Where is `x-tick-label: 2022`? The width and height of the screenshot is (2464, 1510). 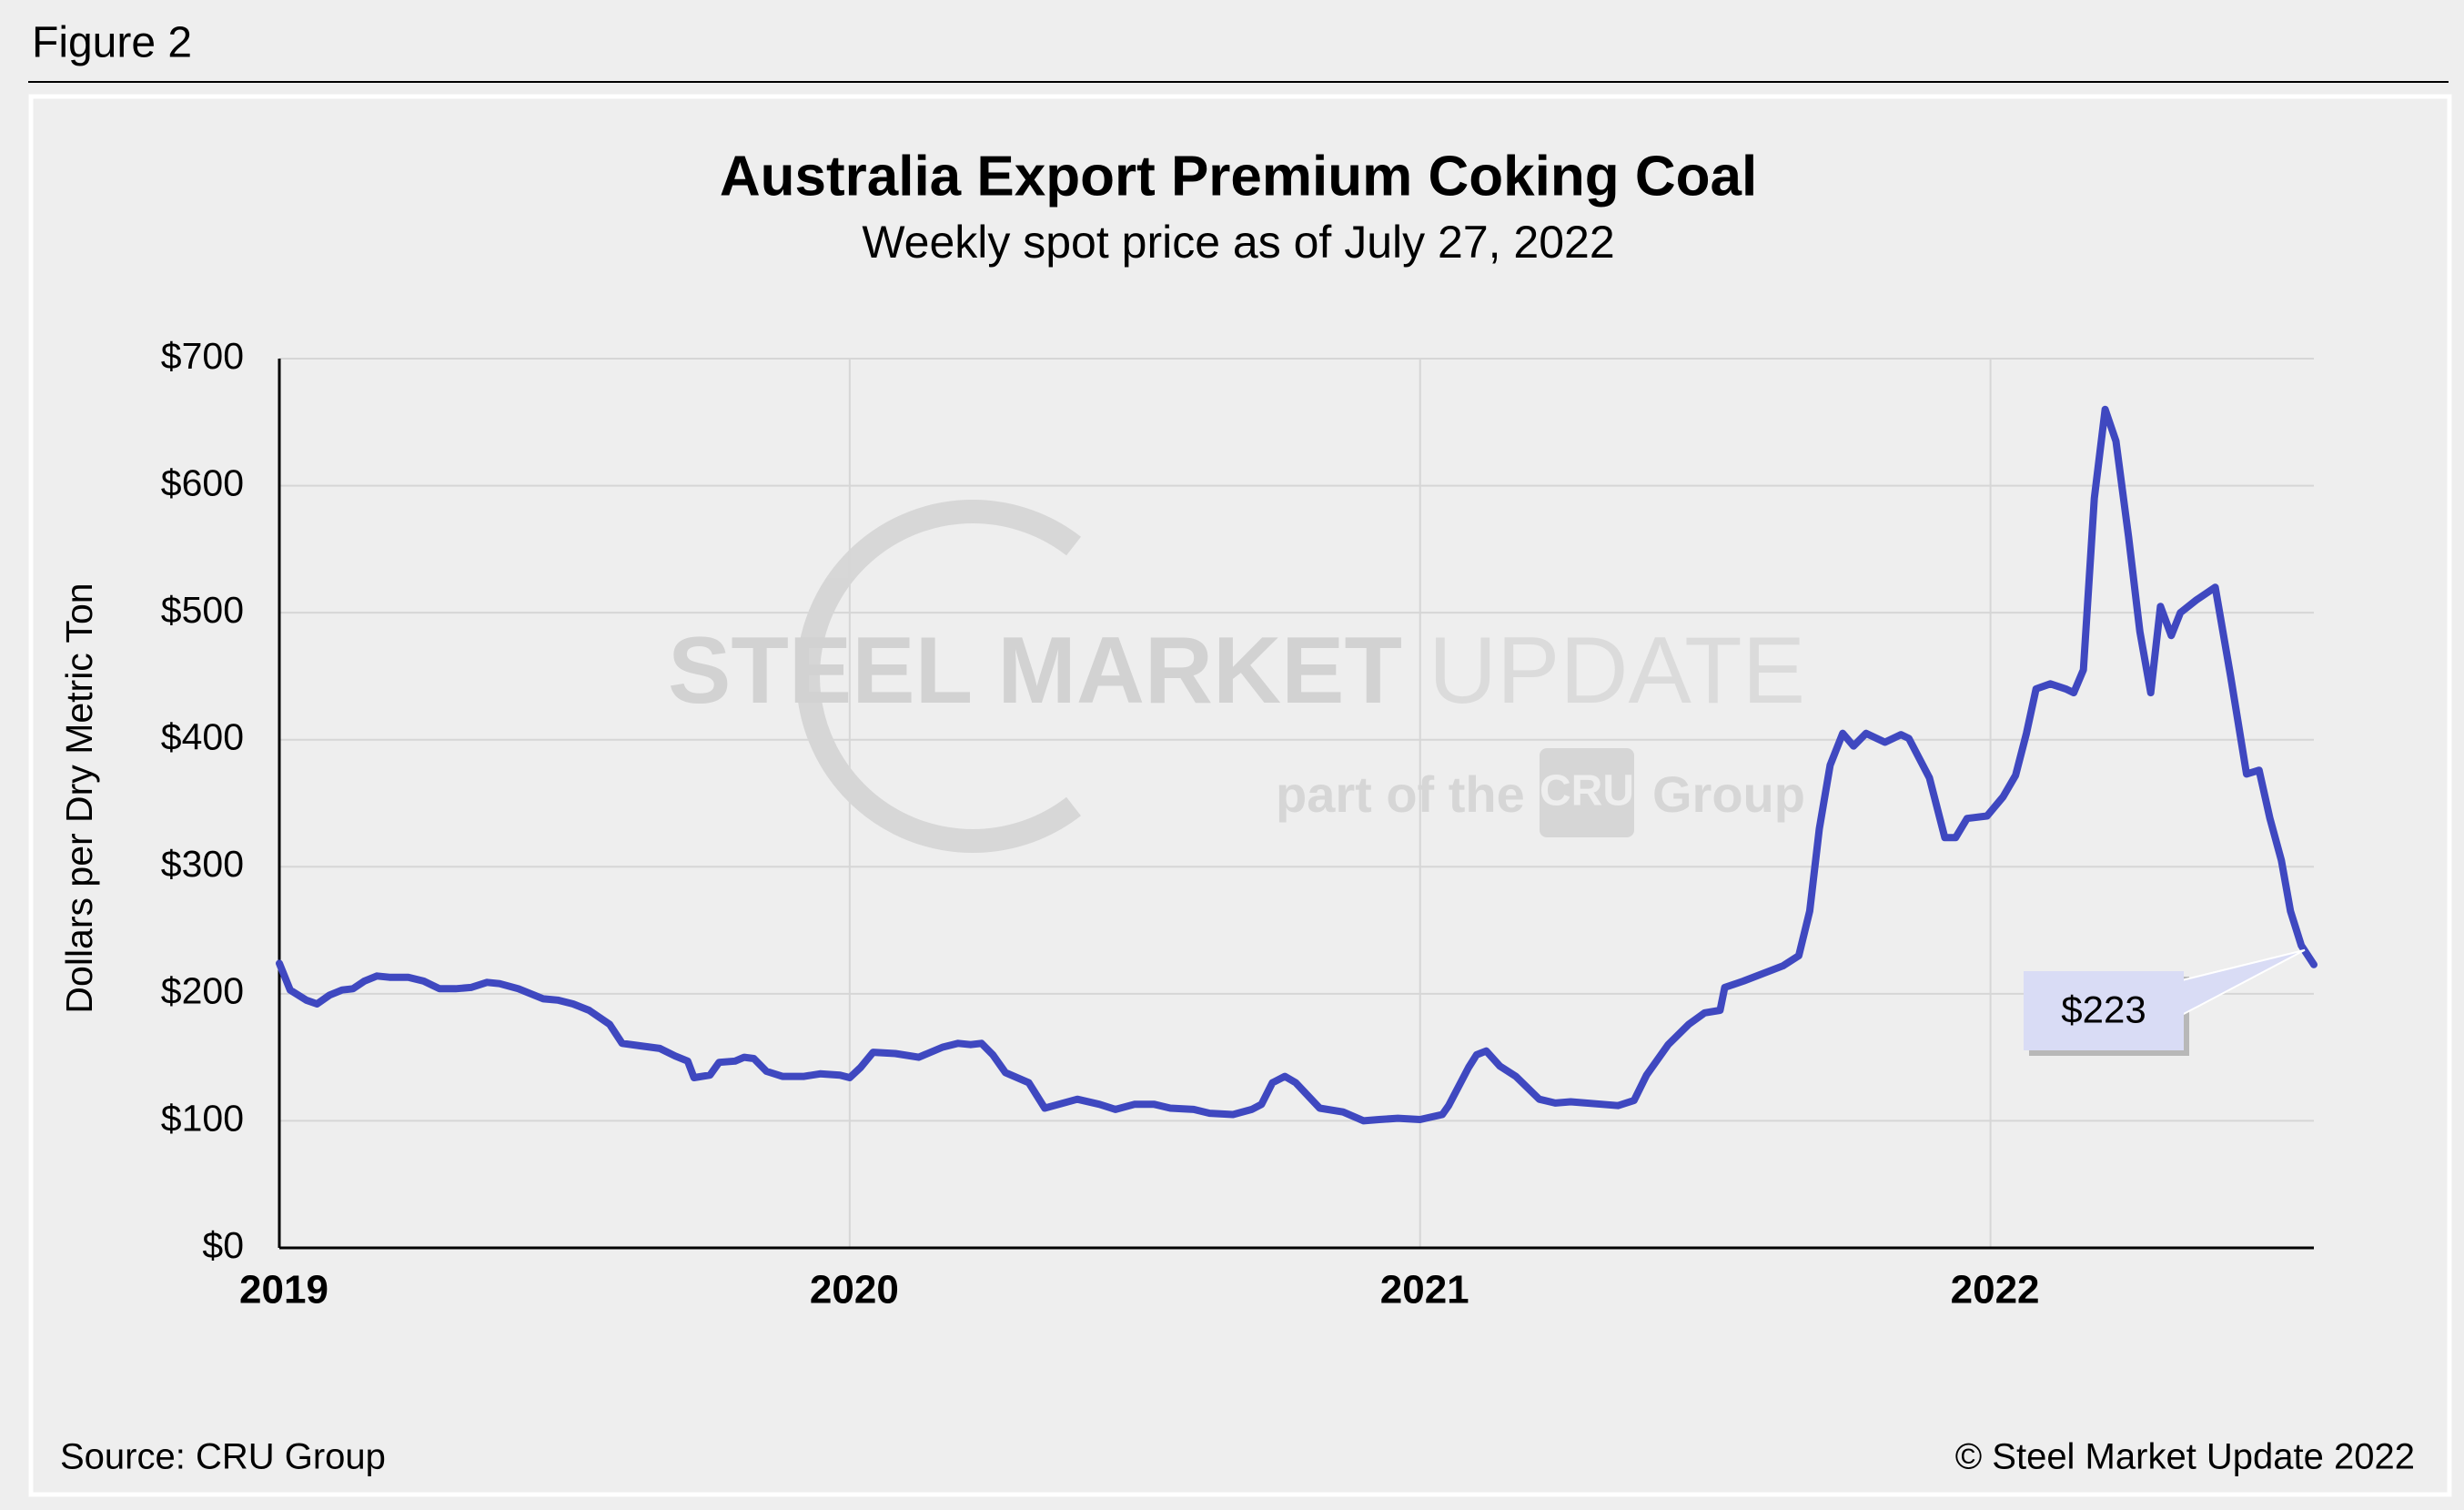 x-tick-label: 2022 is located at coordinates (1996, 1290).